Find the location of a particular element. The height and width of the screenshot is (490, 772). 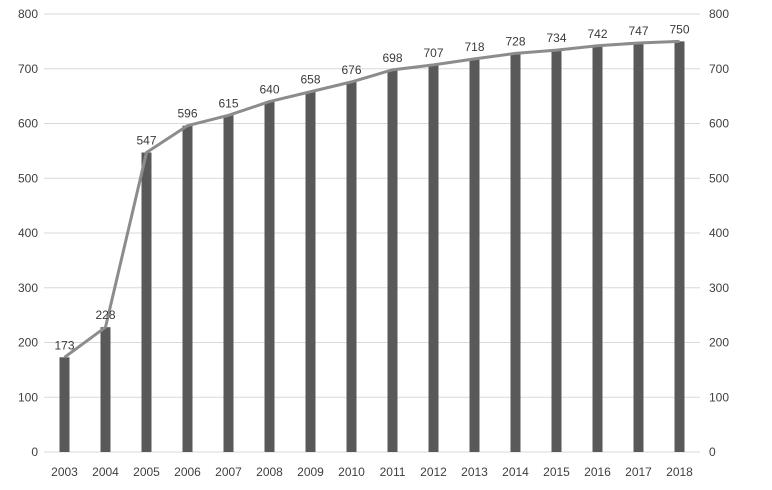

y2-tick-label: 600 is located at coordinates (719, 124).